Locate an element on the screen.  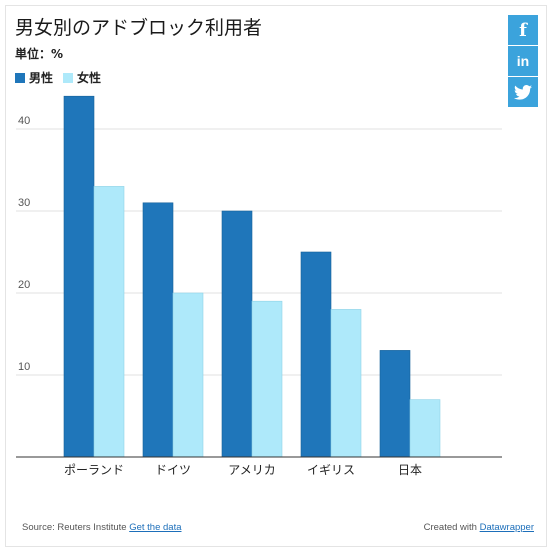
chart-subtitle: 単位：% is located at coordinates (39, 54).